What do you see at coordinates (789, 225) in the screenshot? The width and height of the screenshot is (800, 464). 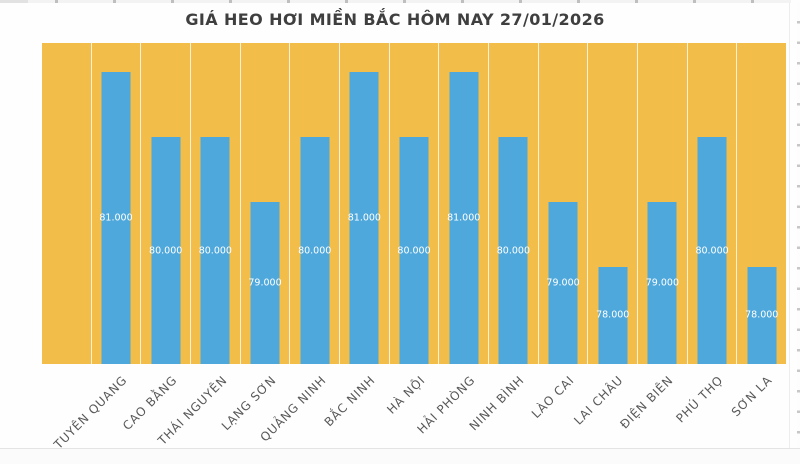 I see `chart-object-right-border` at bounding box center [789, 225].